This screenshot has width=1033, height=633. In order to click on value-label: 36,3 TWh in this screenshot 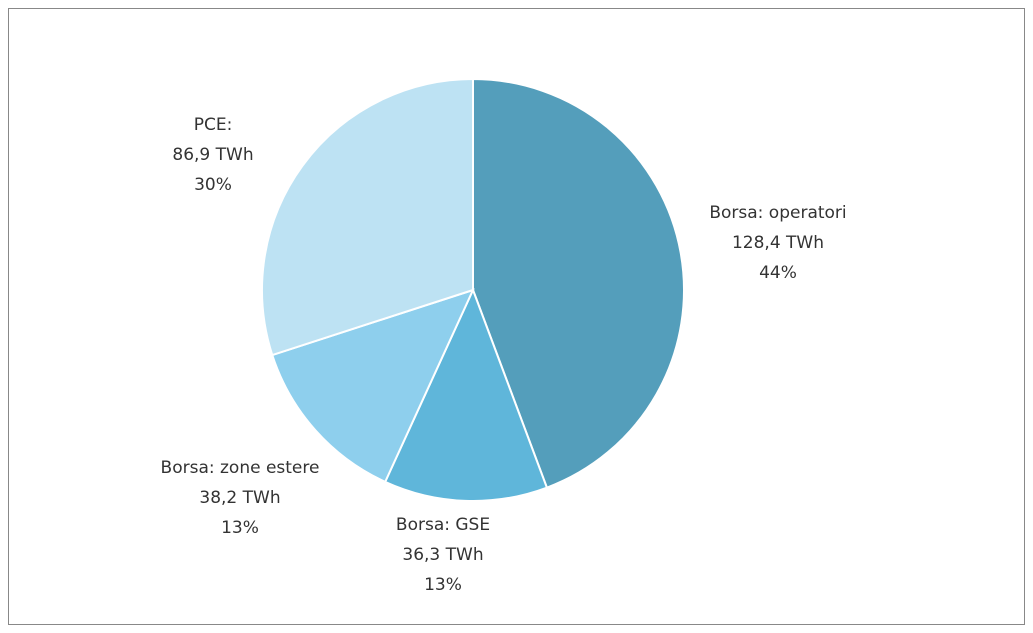, I will do `click(442, 555)`.